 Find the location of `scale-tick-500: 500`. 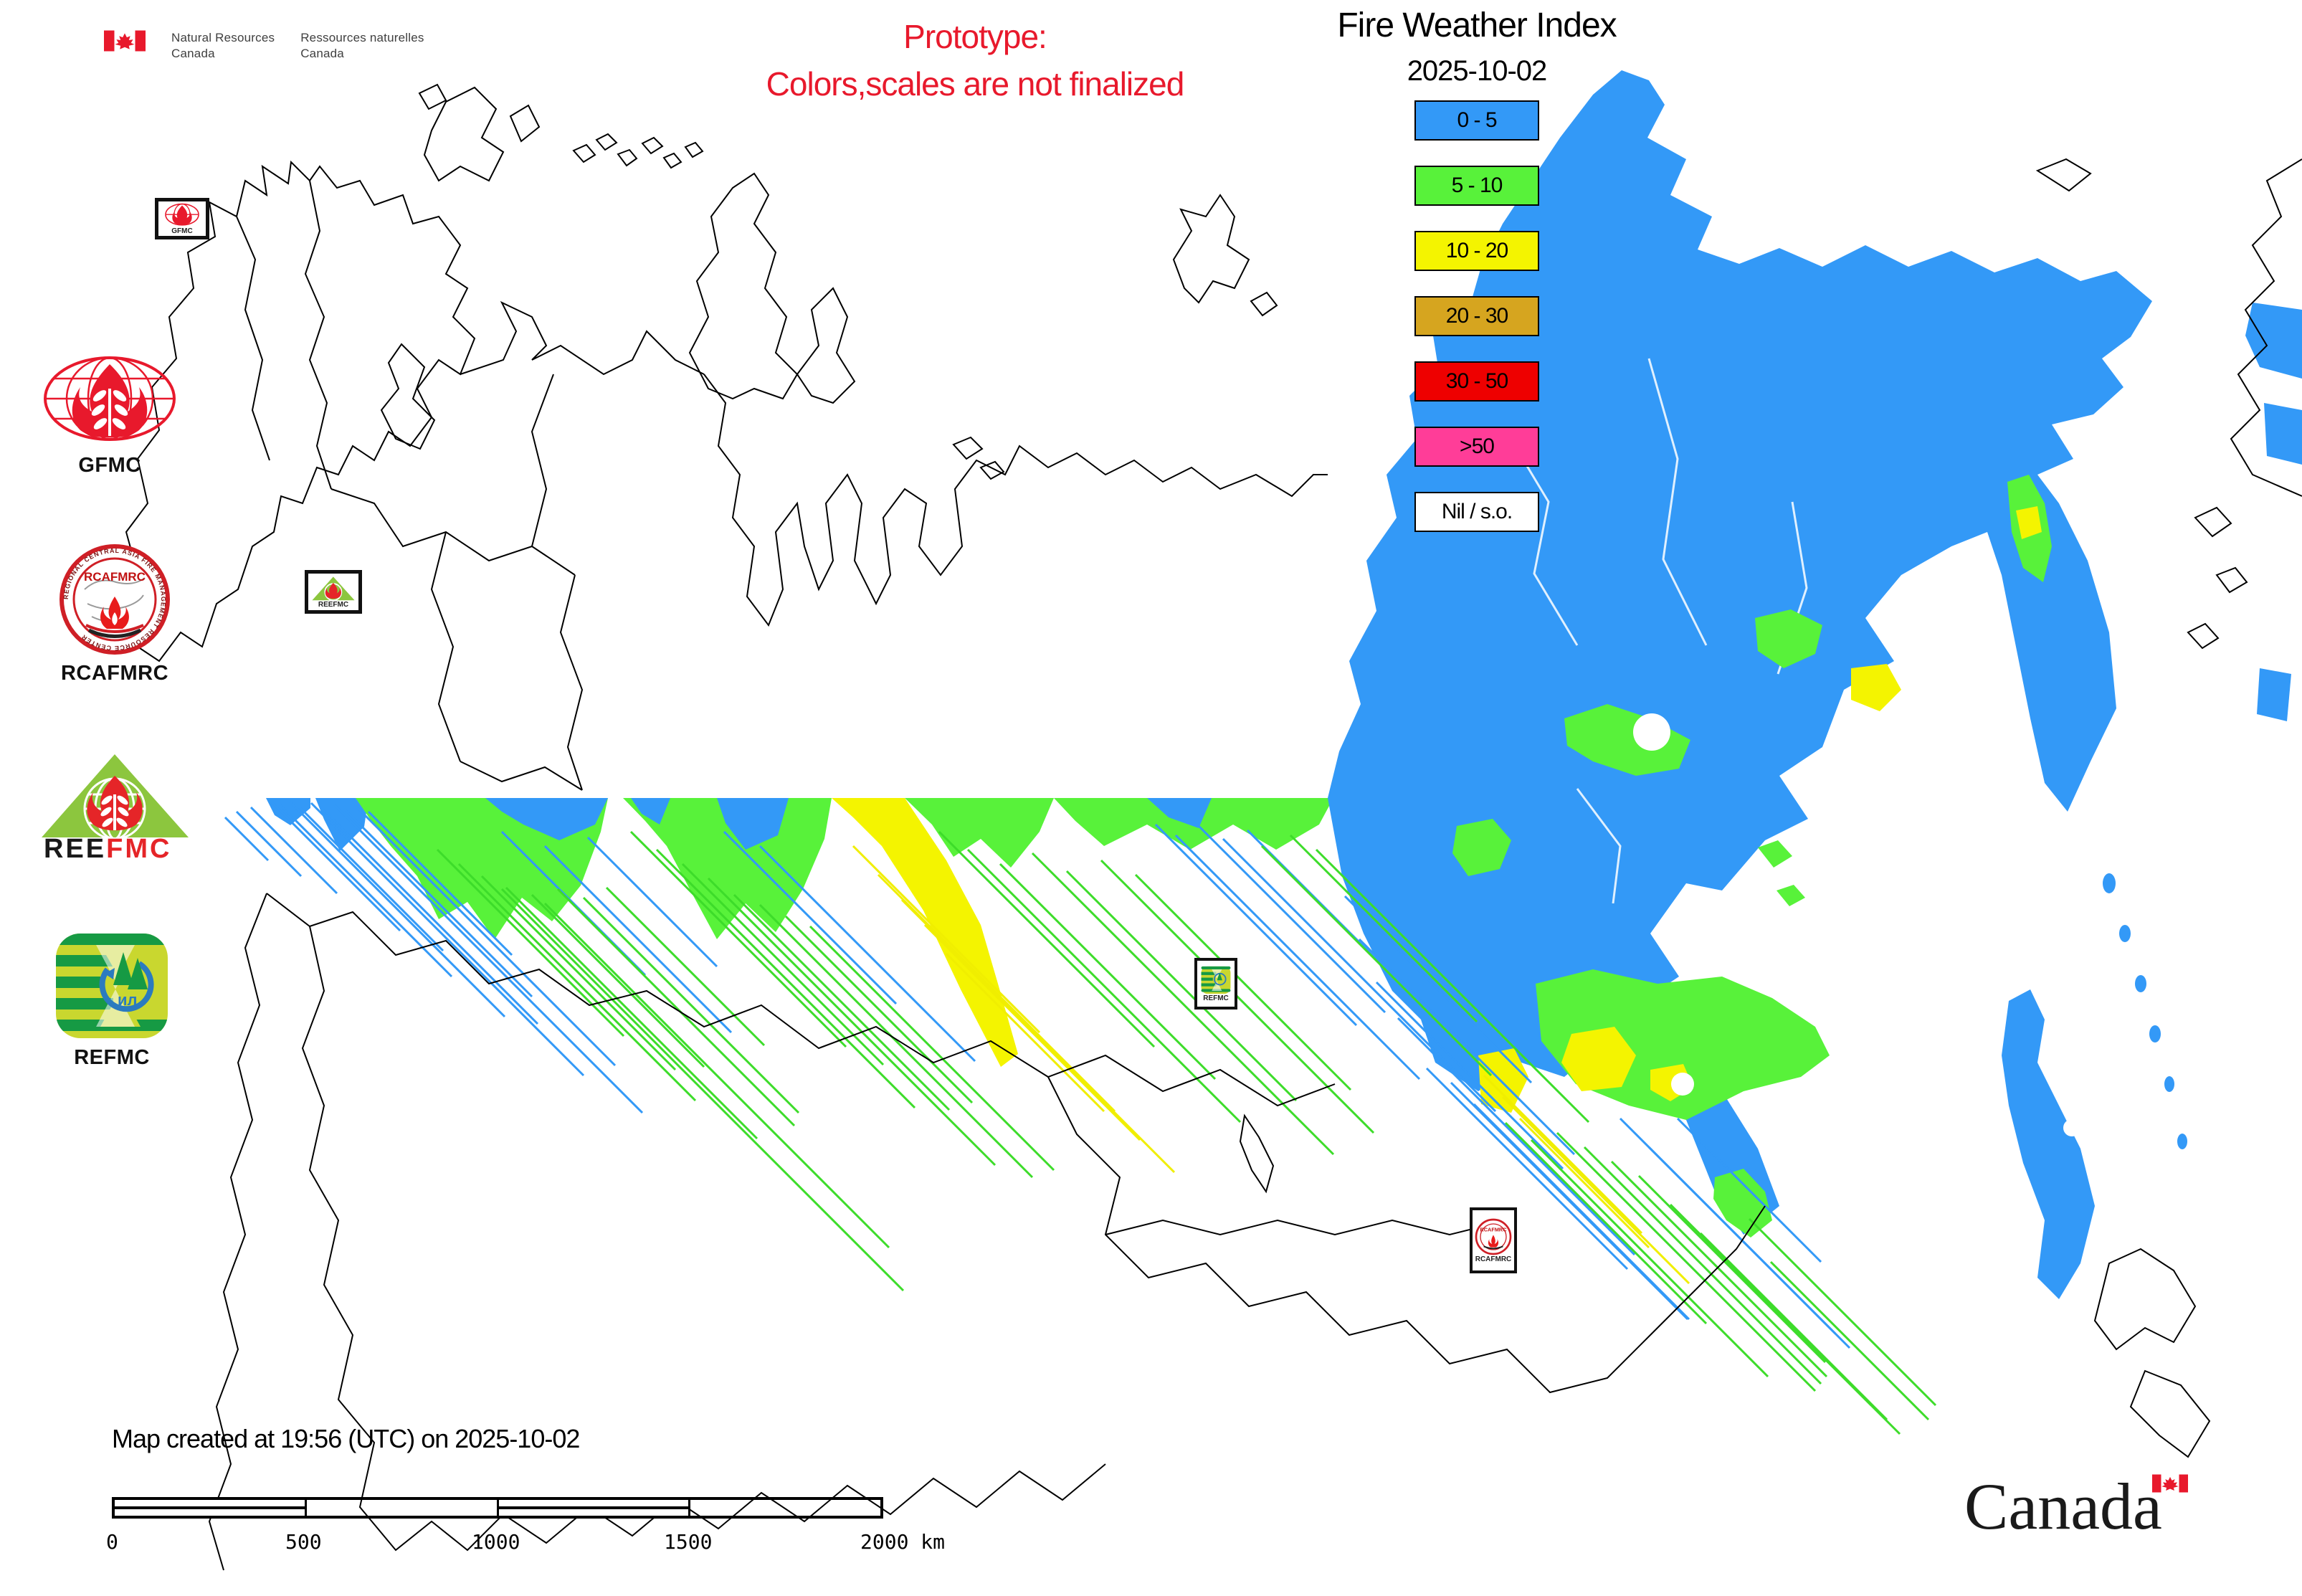

scale-tick-500: 500 is located at coordinates (303, 1542).